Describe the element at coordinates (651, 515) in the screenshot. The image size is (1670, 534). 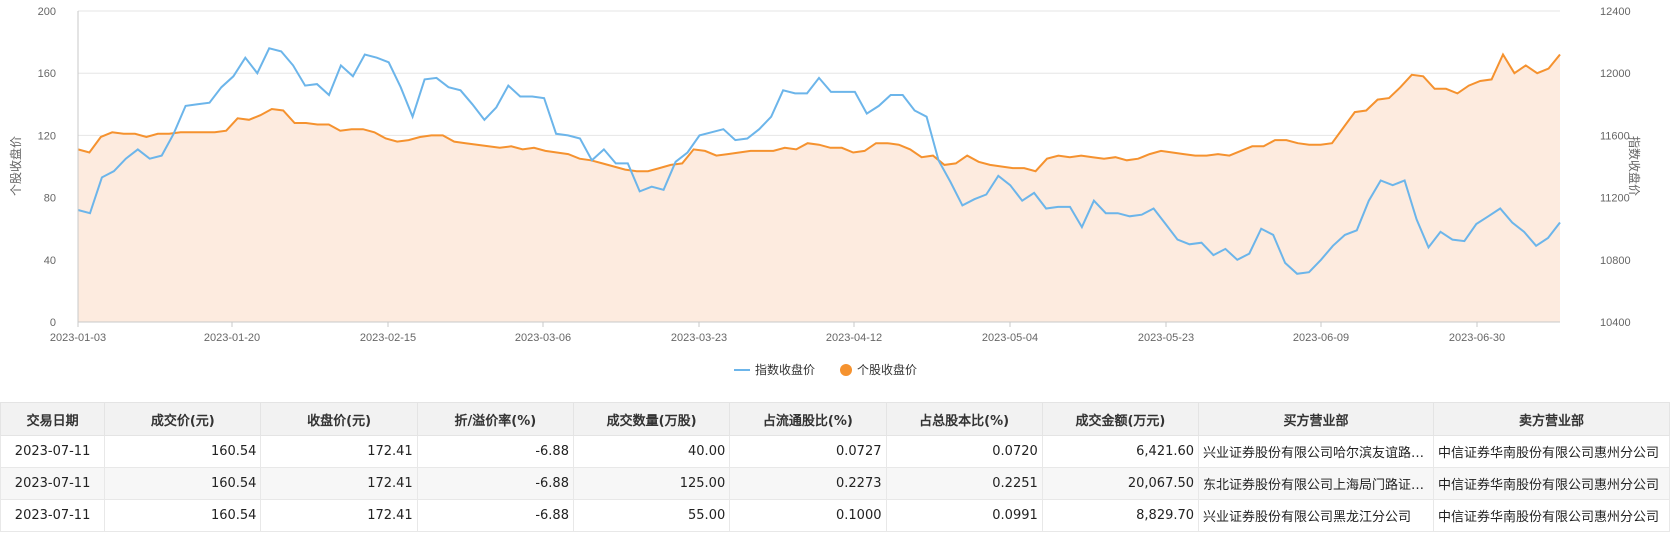
I see `cell-volume: 55.00` at that location.